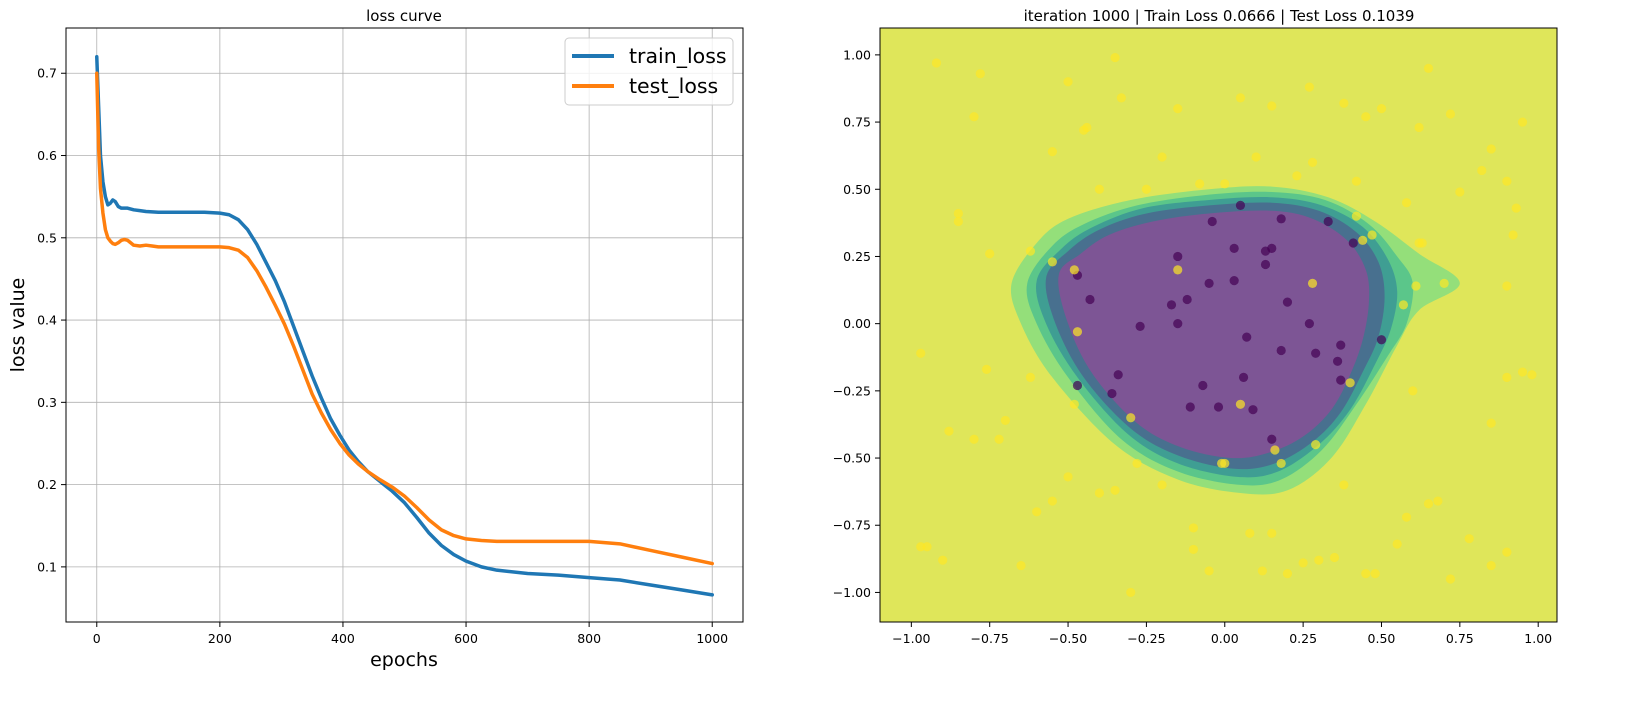  Describe the element at coordinates (1146, 638) in the screenshot. I see `x-tick-label: −0.25` at that location.